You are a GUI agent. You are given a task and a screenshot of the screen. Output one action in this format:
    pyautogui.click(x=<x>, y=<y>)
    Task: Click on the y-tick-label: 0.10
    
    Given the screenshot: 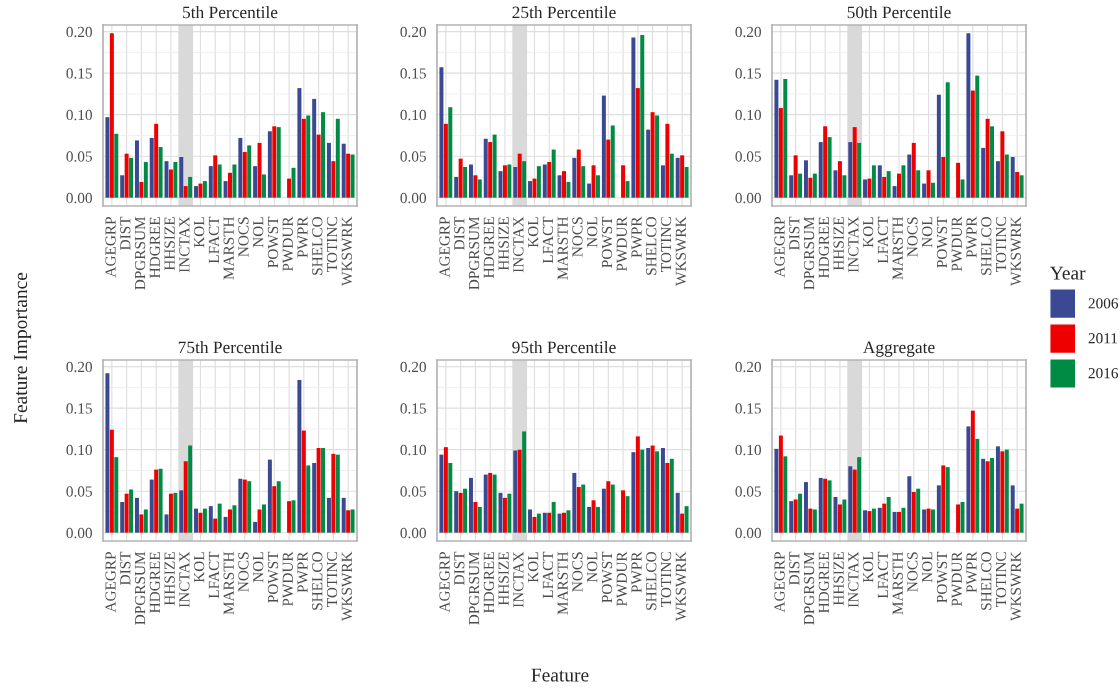 What is the action you would take?
    pyautogui.click(x=748, y=115)
    